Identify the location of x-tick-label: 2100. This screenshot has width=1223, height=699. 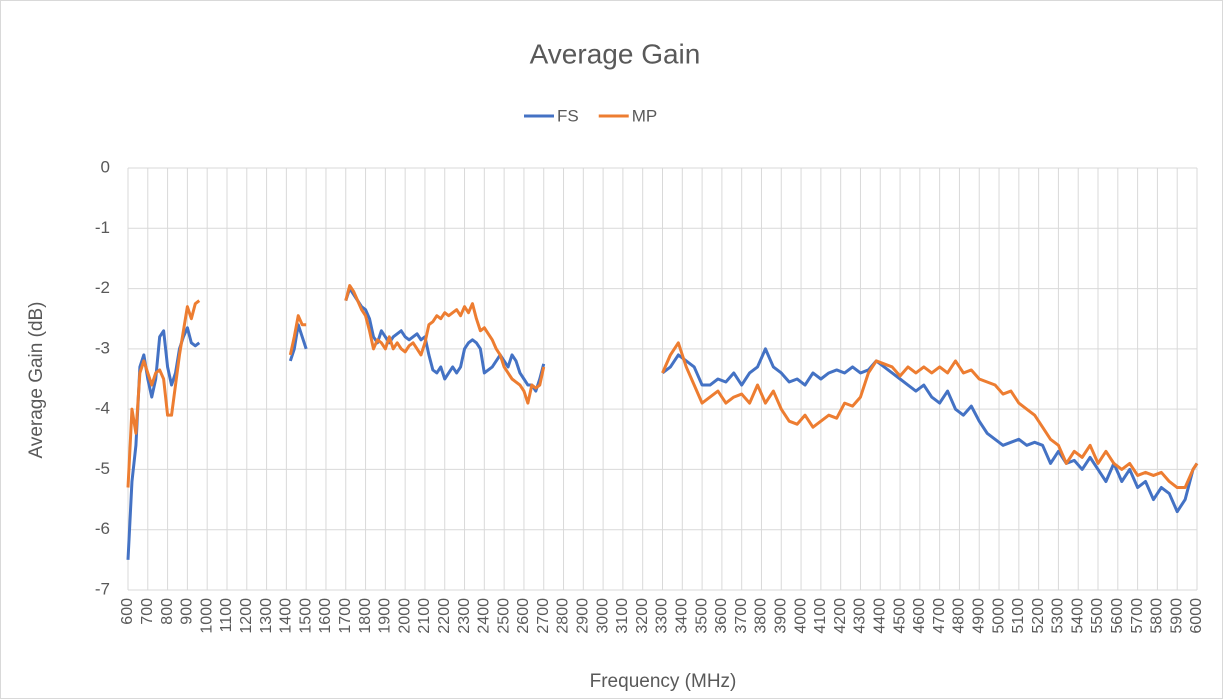
(424, 616).